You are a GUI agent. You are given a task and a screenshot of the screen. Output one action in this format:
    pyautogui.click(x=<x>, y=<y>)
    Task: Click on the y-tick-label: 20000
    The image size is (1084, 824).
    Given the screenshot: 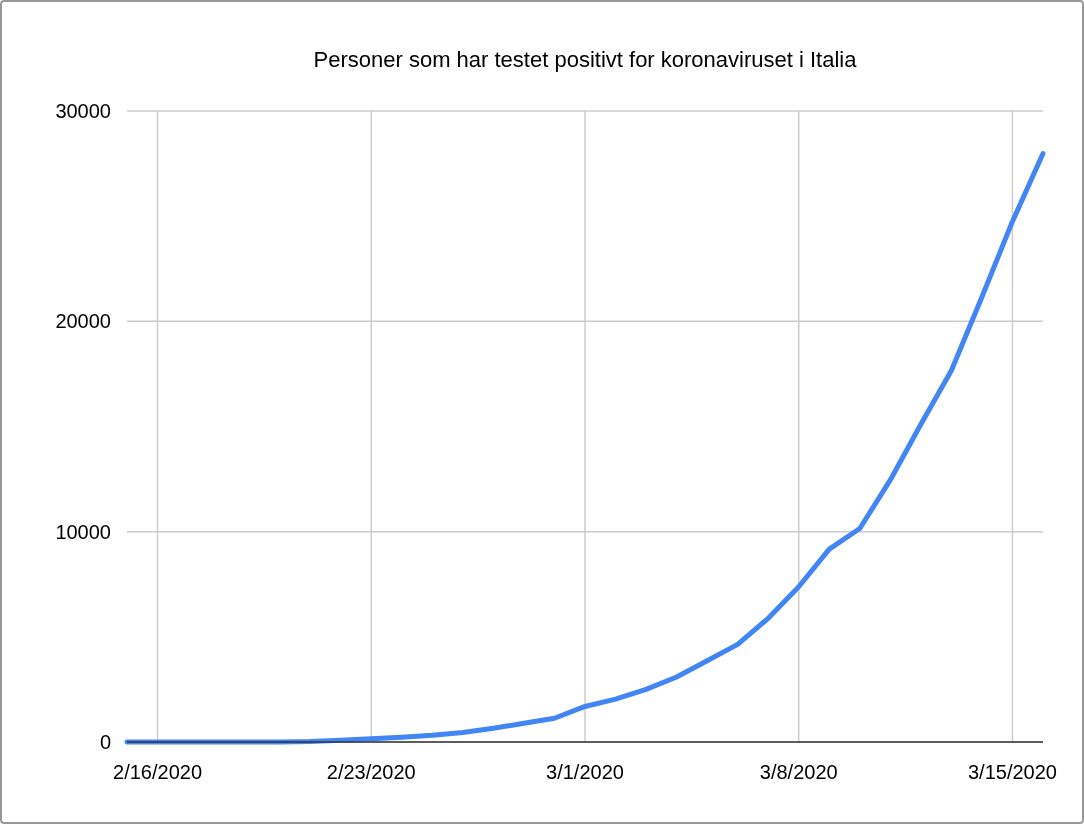 What is the action you would take?
    pyautogui.click(x=83, y=321)
    